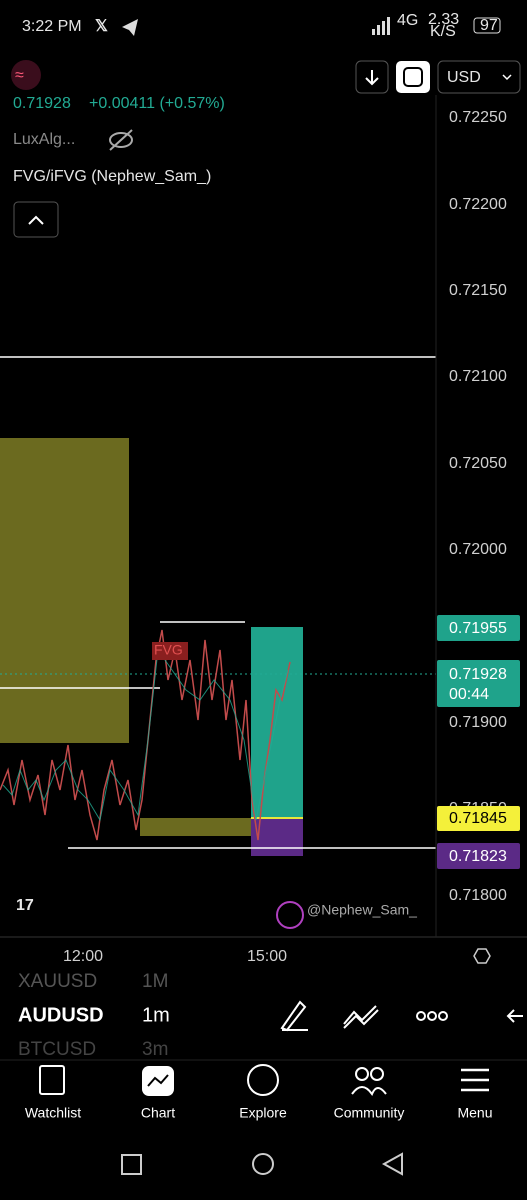 The image size is (527, 1200). Describe the element at coordinates (478, 549) in the screenshot. I see `price-label: 0.72000` at that location.